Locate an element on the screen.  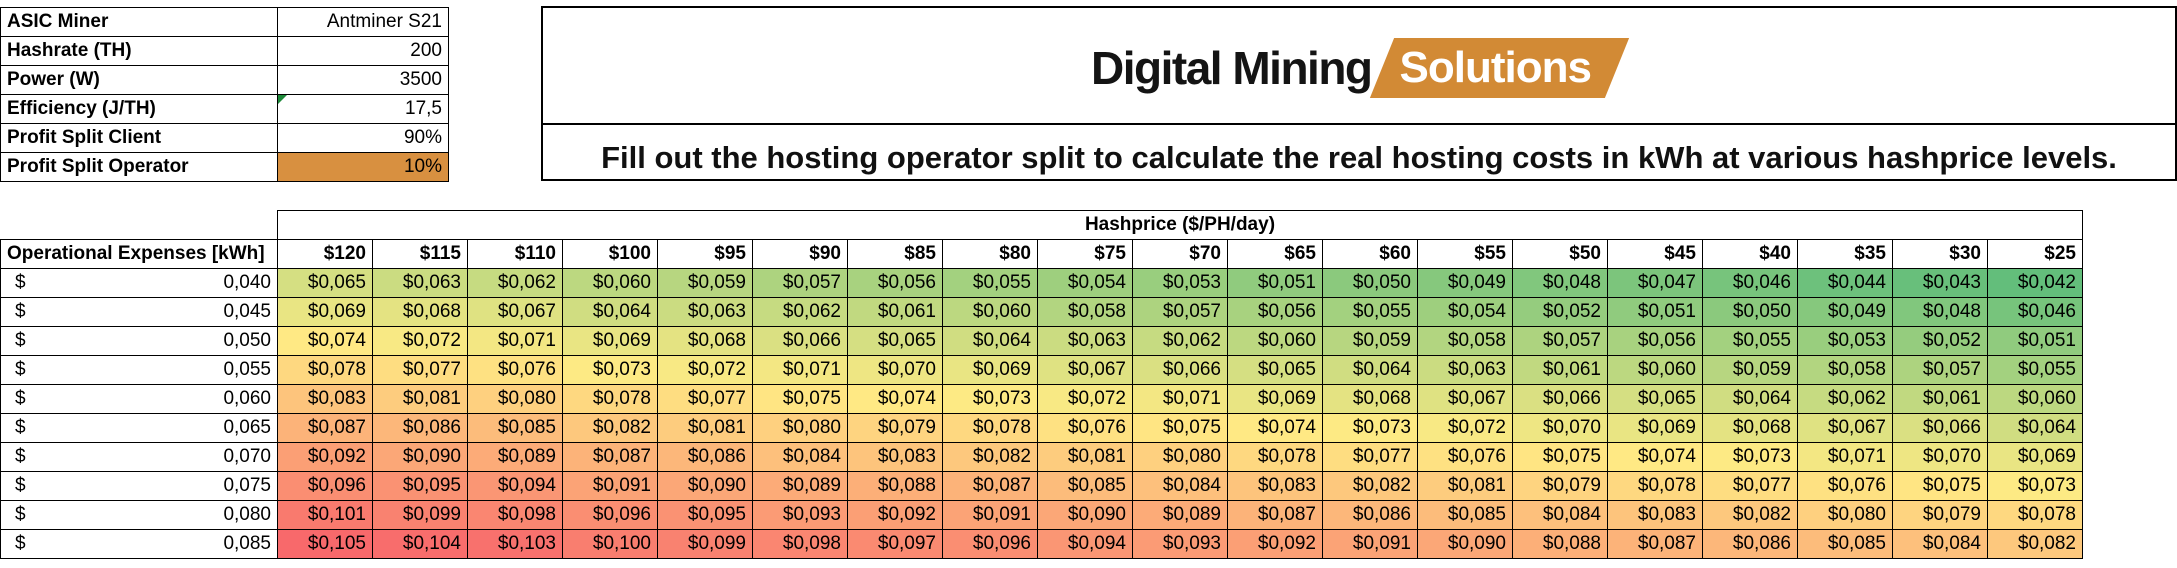
cost-cell: $0,080 is located at coordinates (1845, 515).